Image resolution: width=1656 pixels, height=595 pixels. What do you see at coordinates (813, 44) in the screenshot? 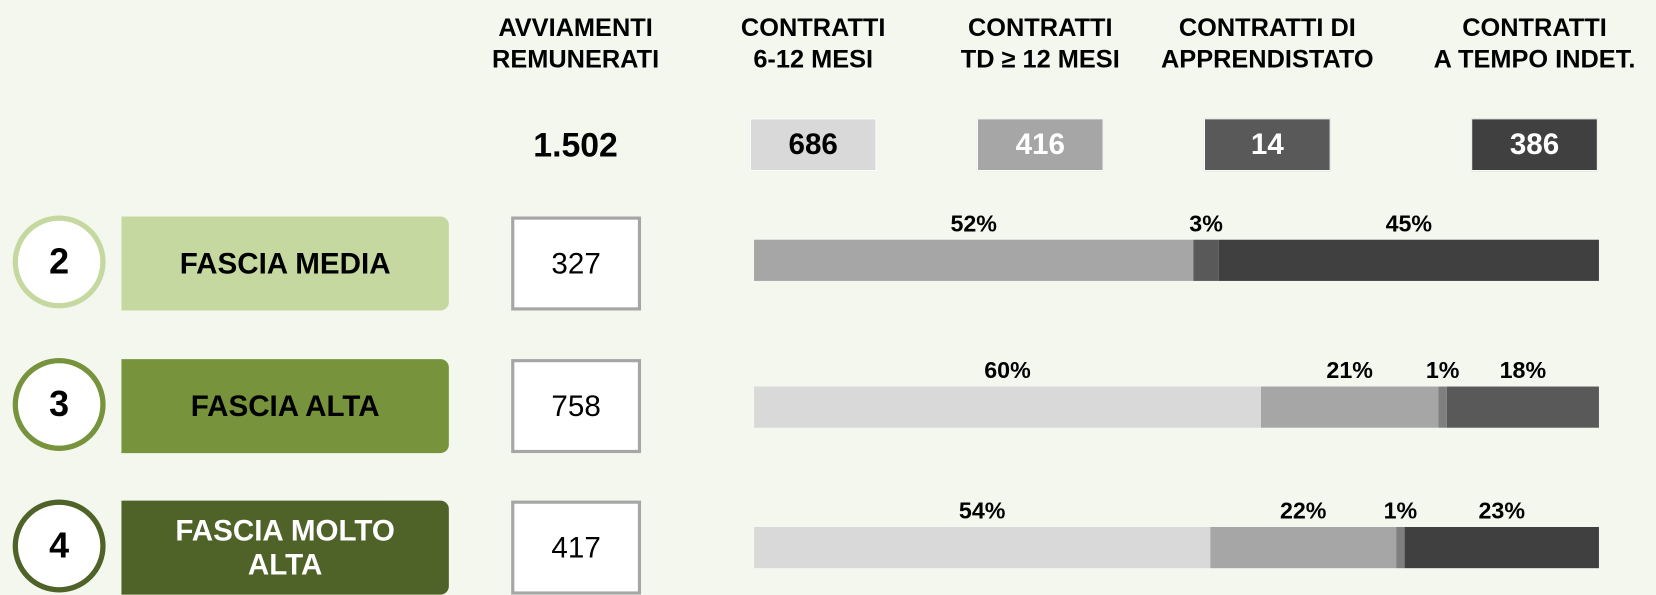
I see `column-header: CONTRATTI 6-12 MESI` at bounding box center [813, 44].